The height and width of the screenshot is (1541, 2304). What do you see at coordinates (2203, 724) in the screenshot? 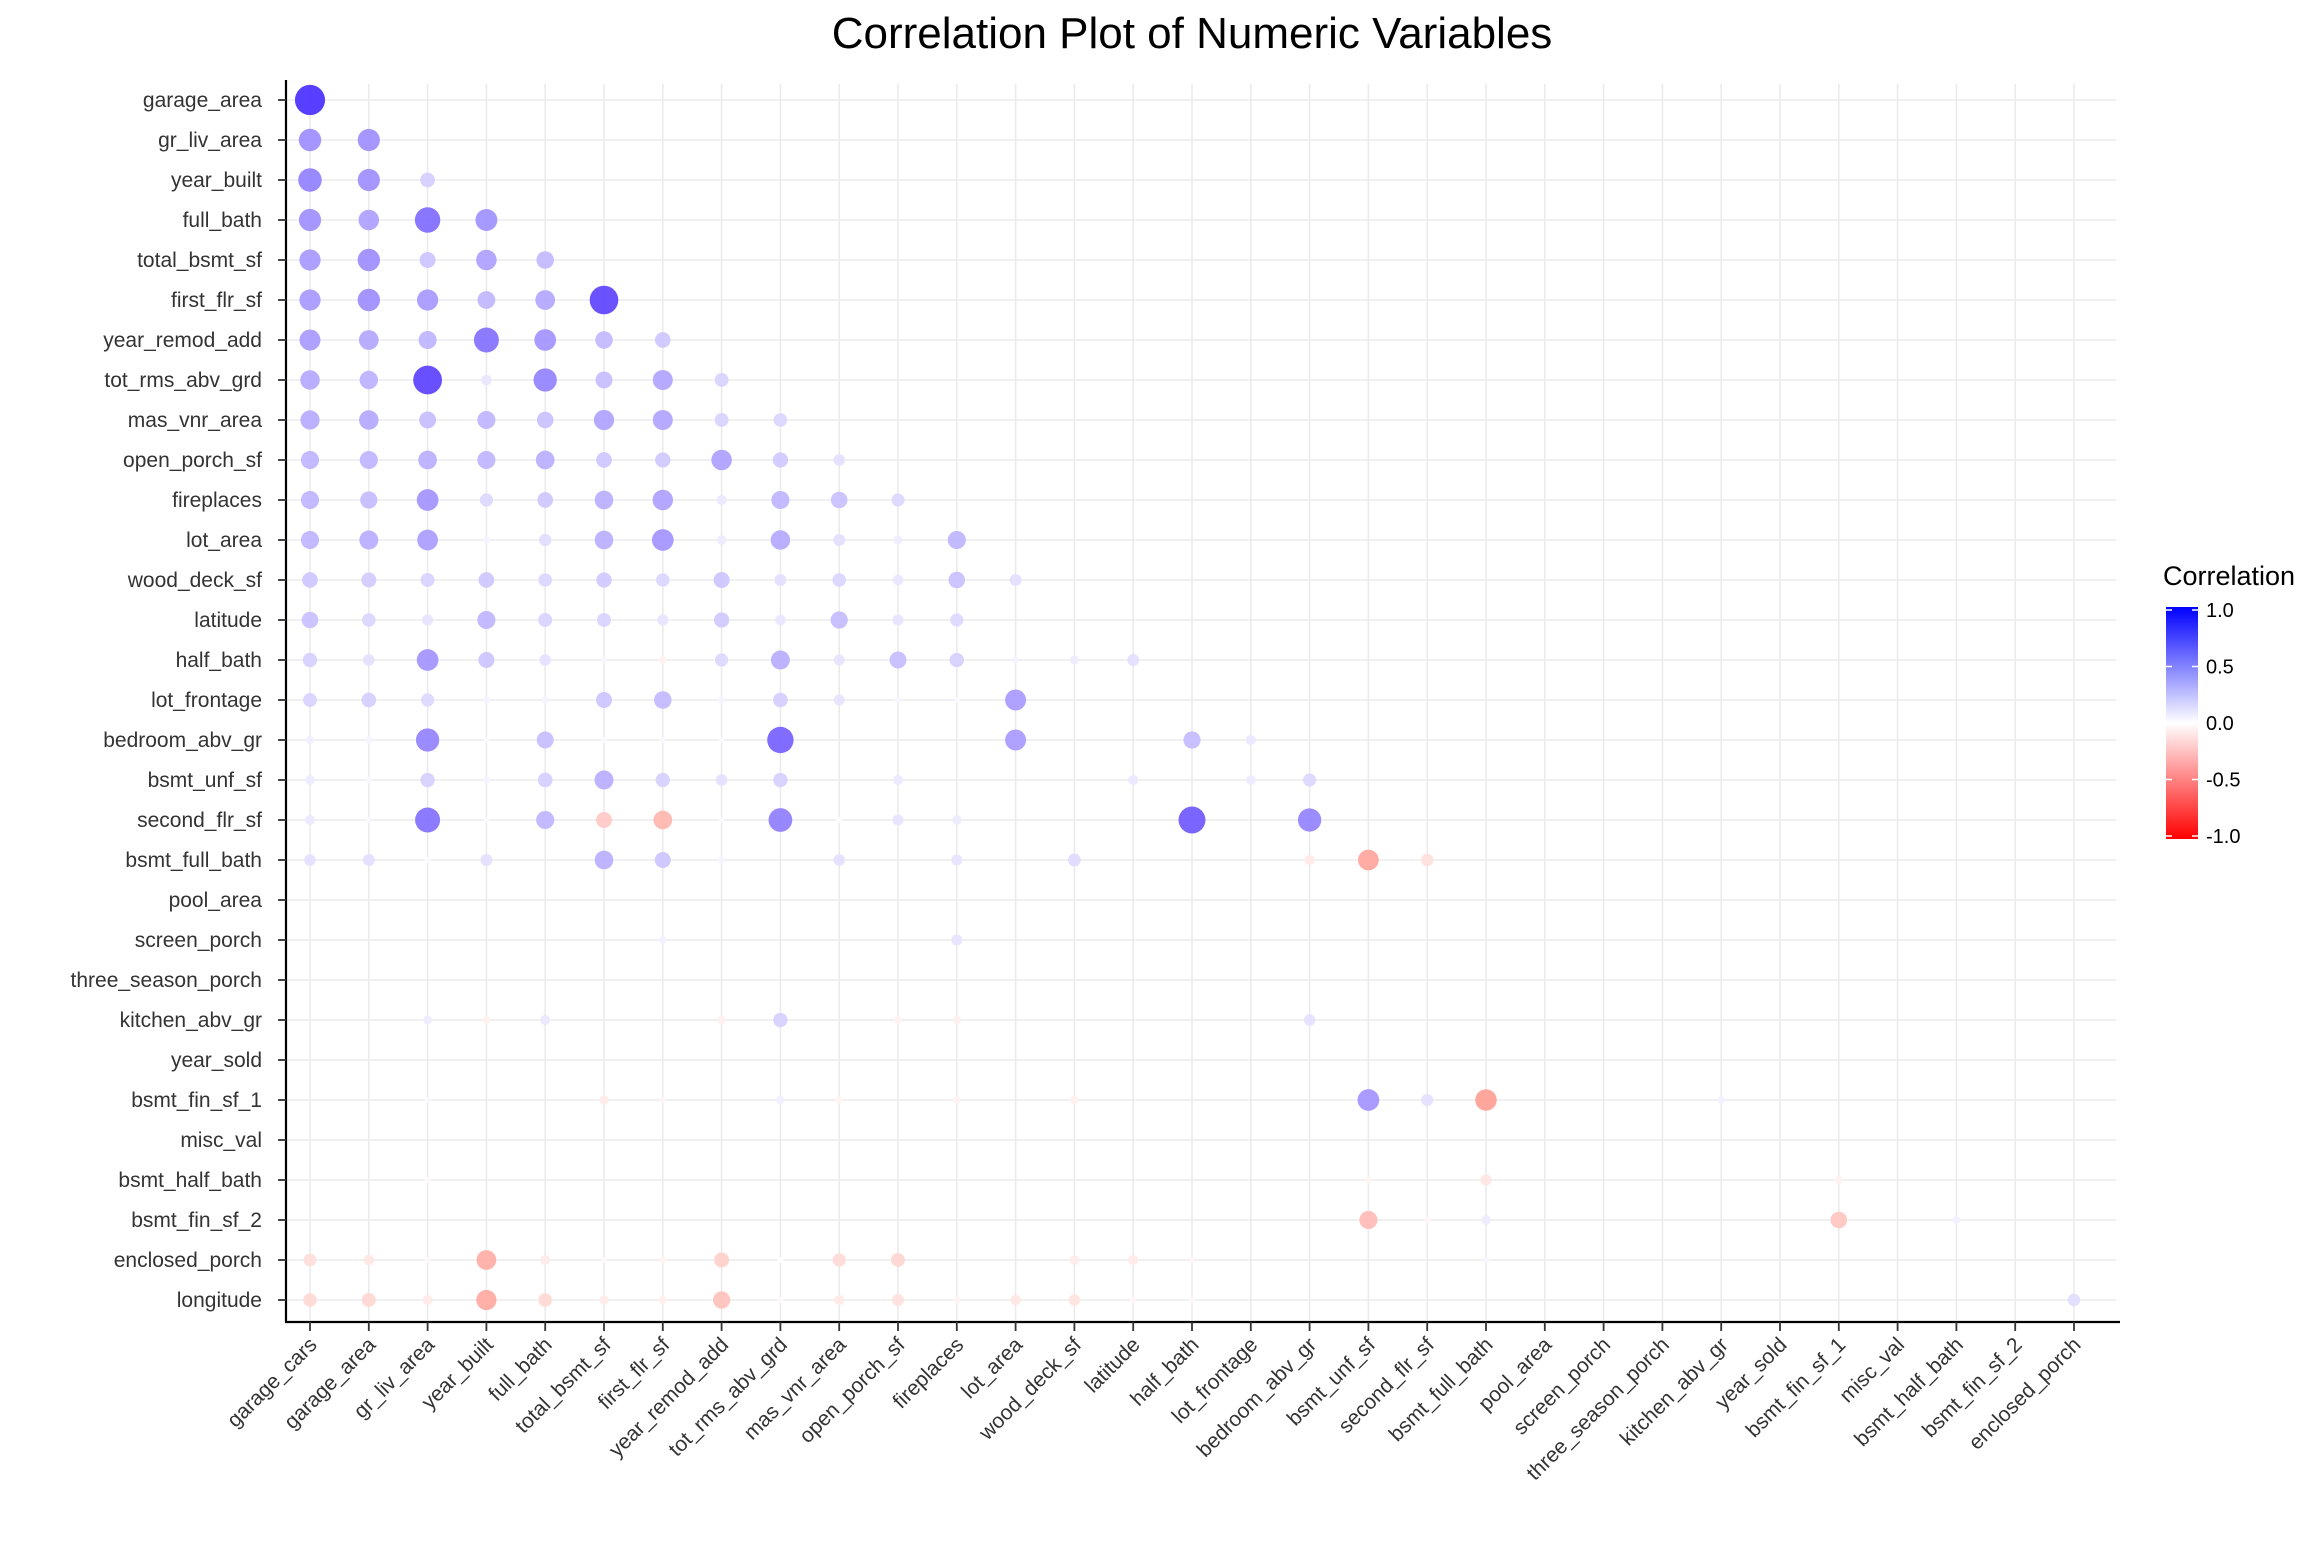
I see `legend-ticks: 1.0 0.5 0.0 -0.5 -1.0` at bounding box center [2203, 724].